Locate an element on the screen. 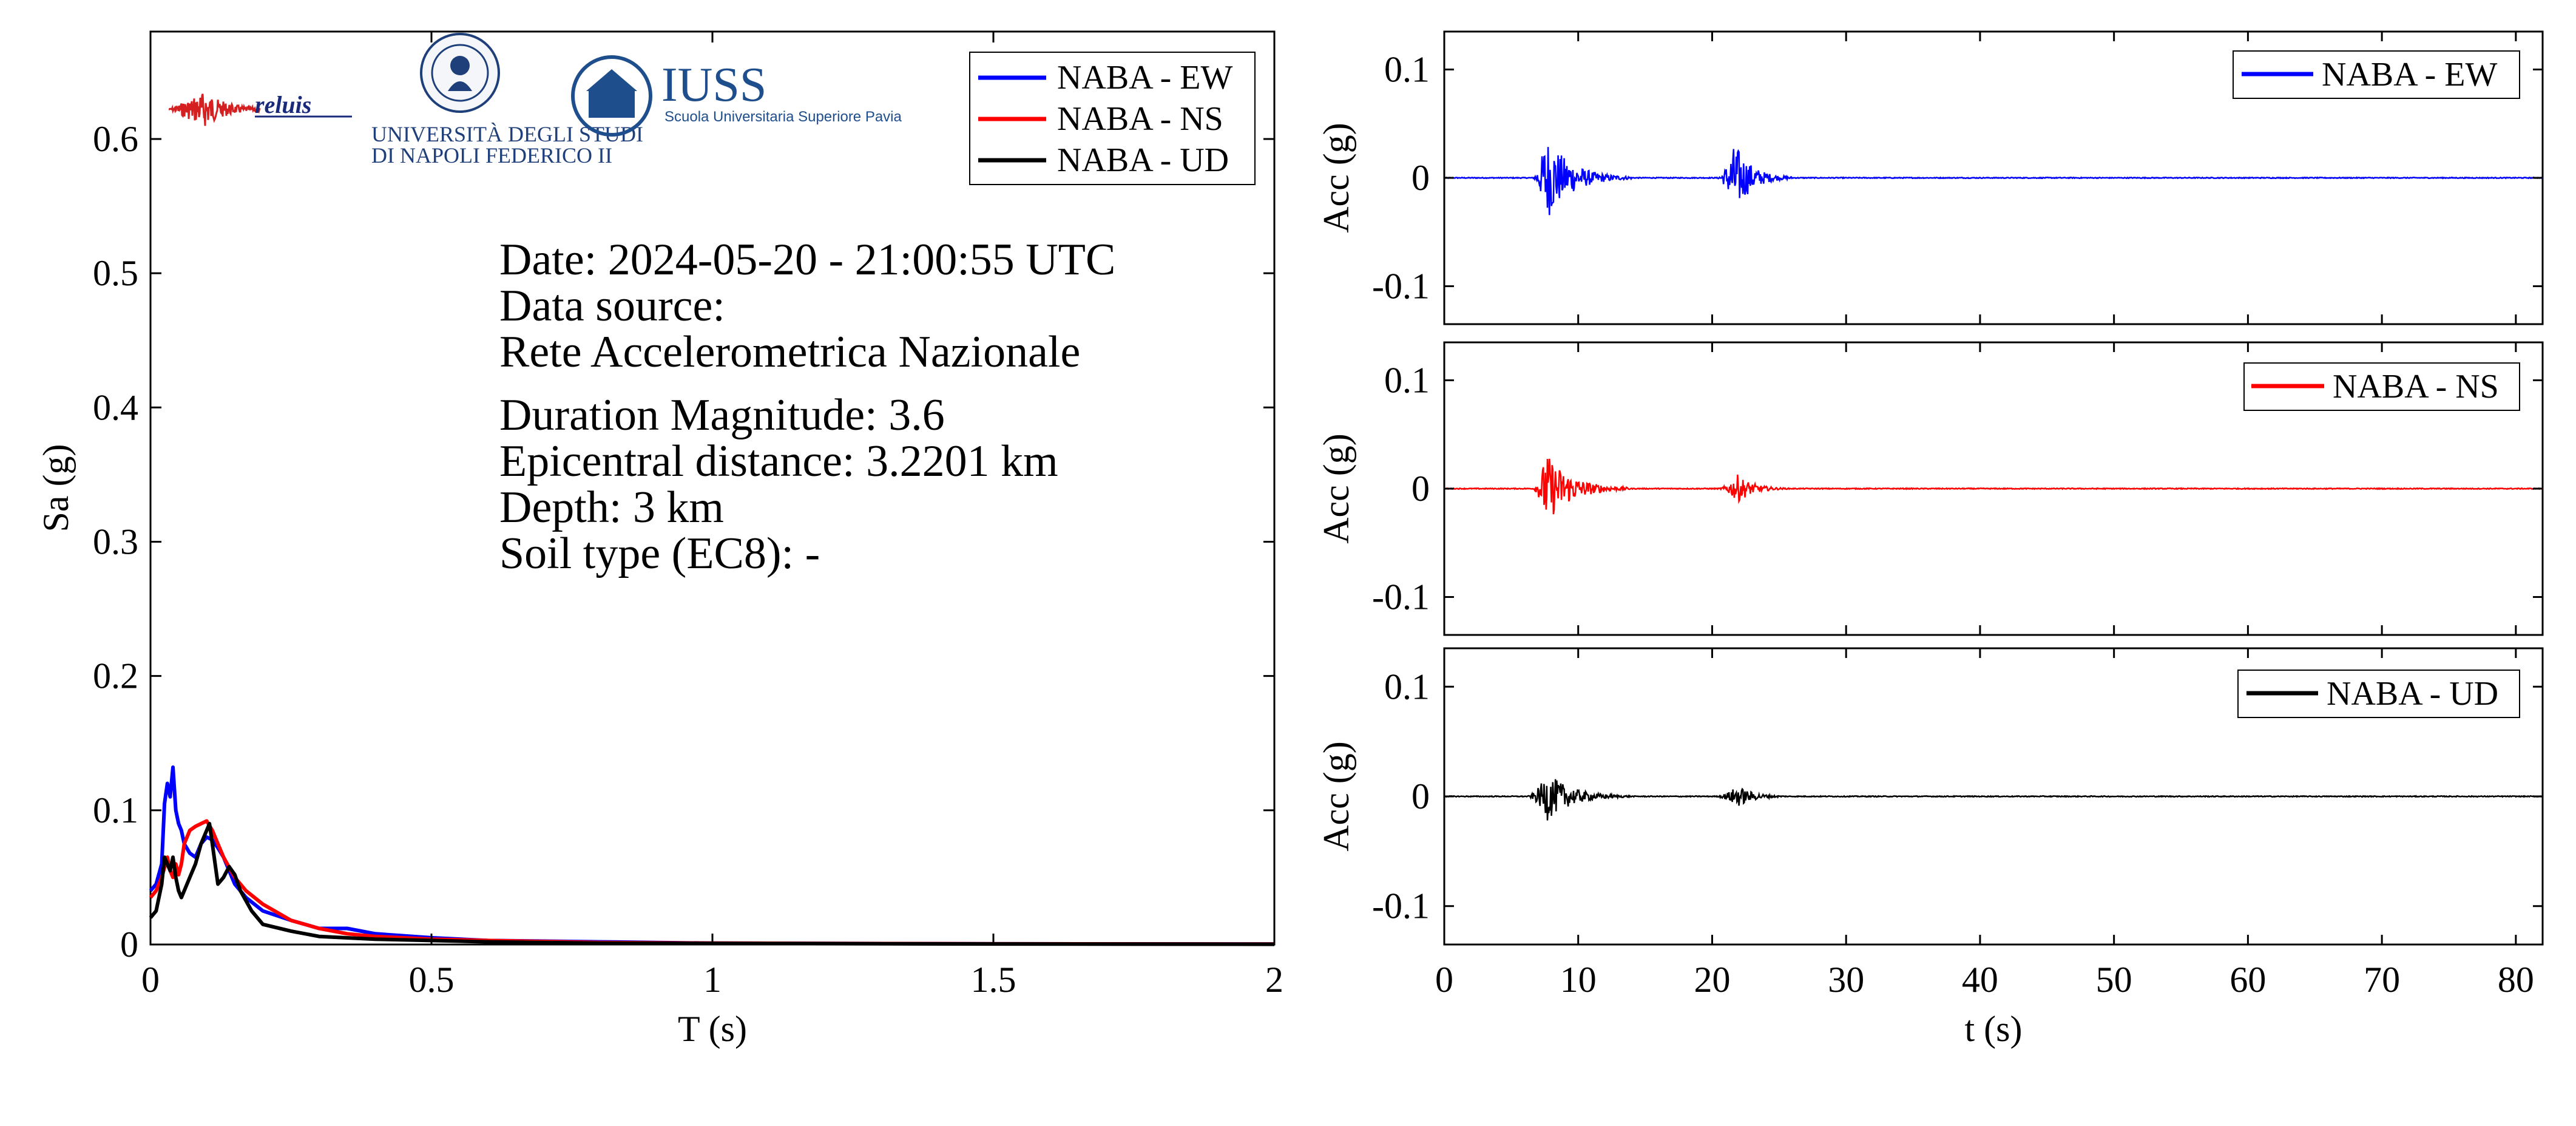  acc-ew-ylabel: Acc (g) is located at coordinates (1336, 178).